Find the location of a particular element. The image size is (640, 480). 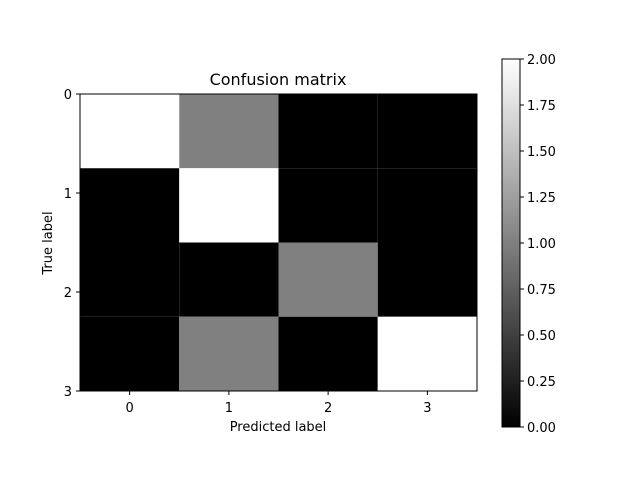

y-tick-label: 2 is located at coordinates (68, 293).